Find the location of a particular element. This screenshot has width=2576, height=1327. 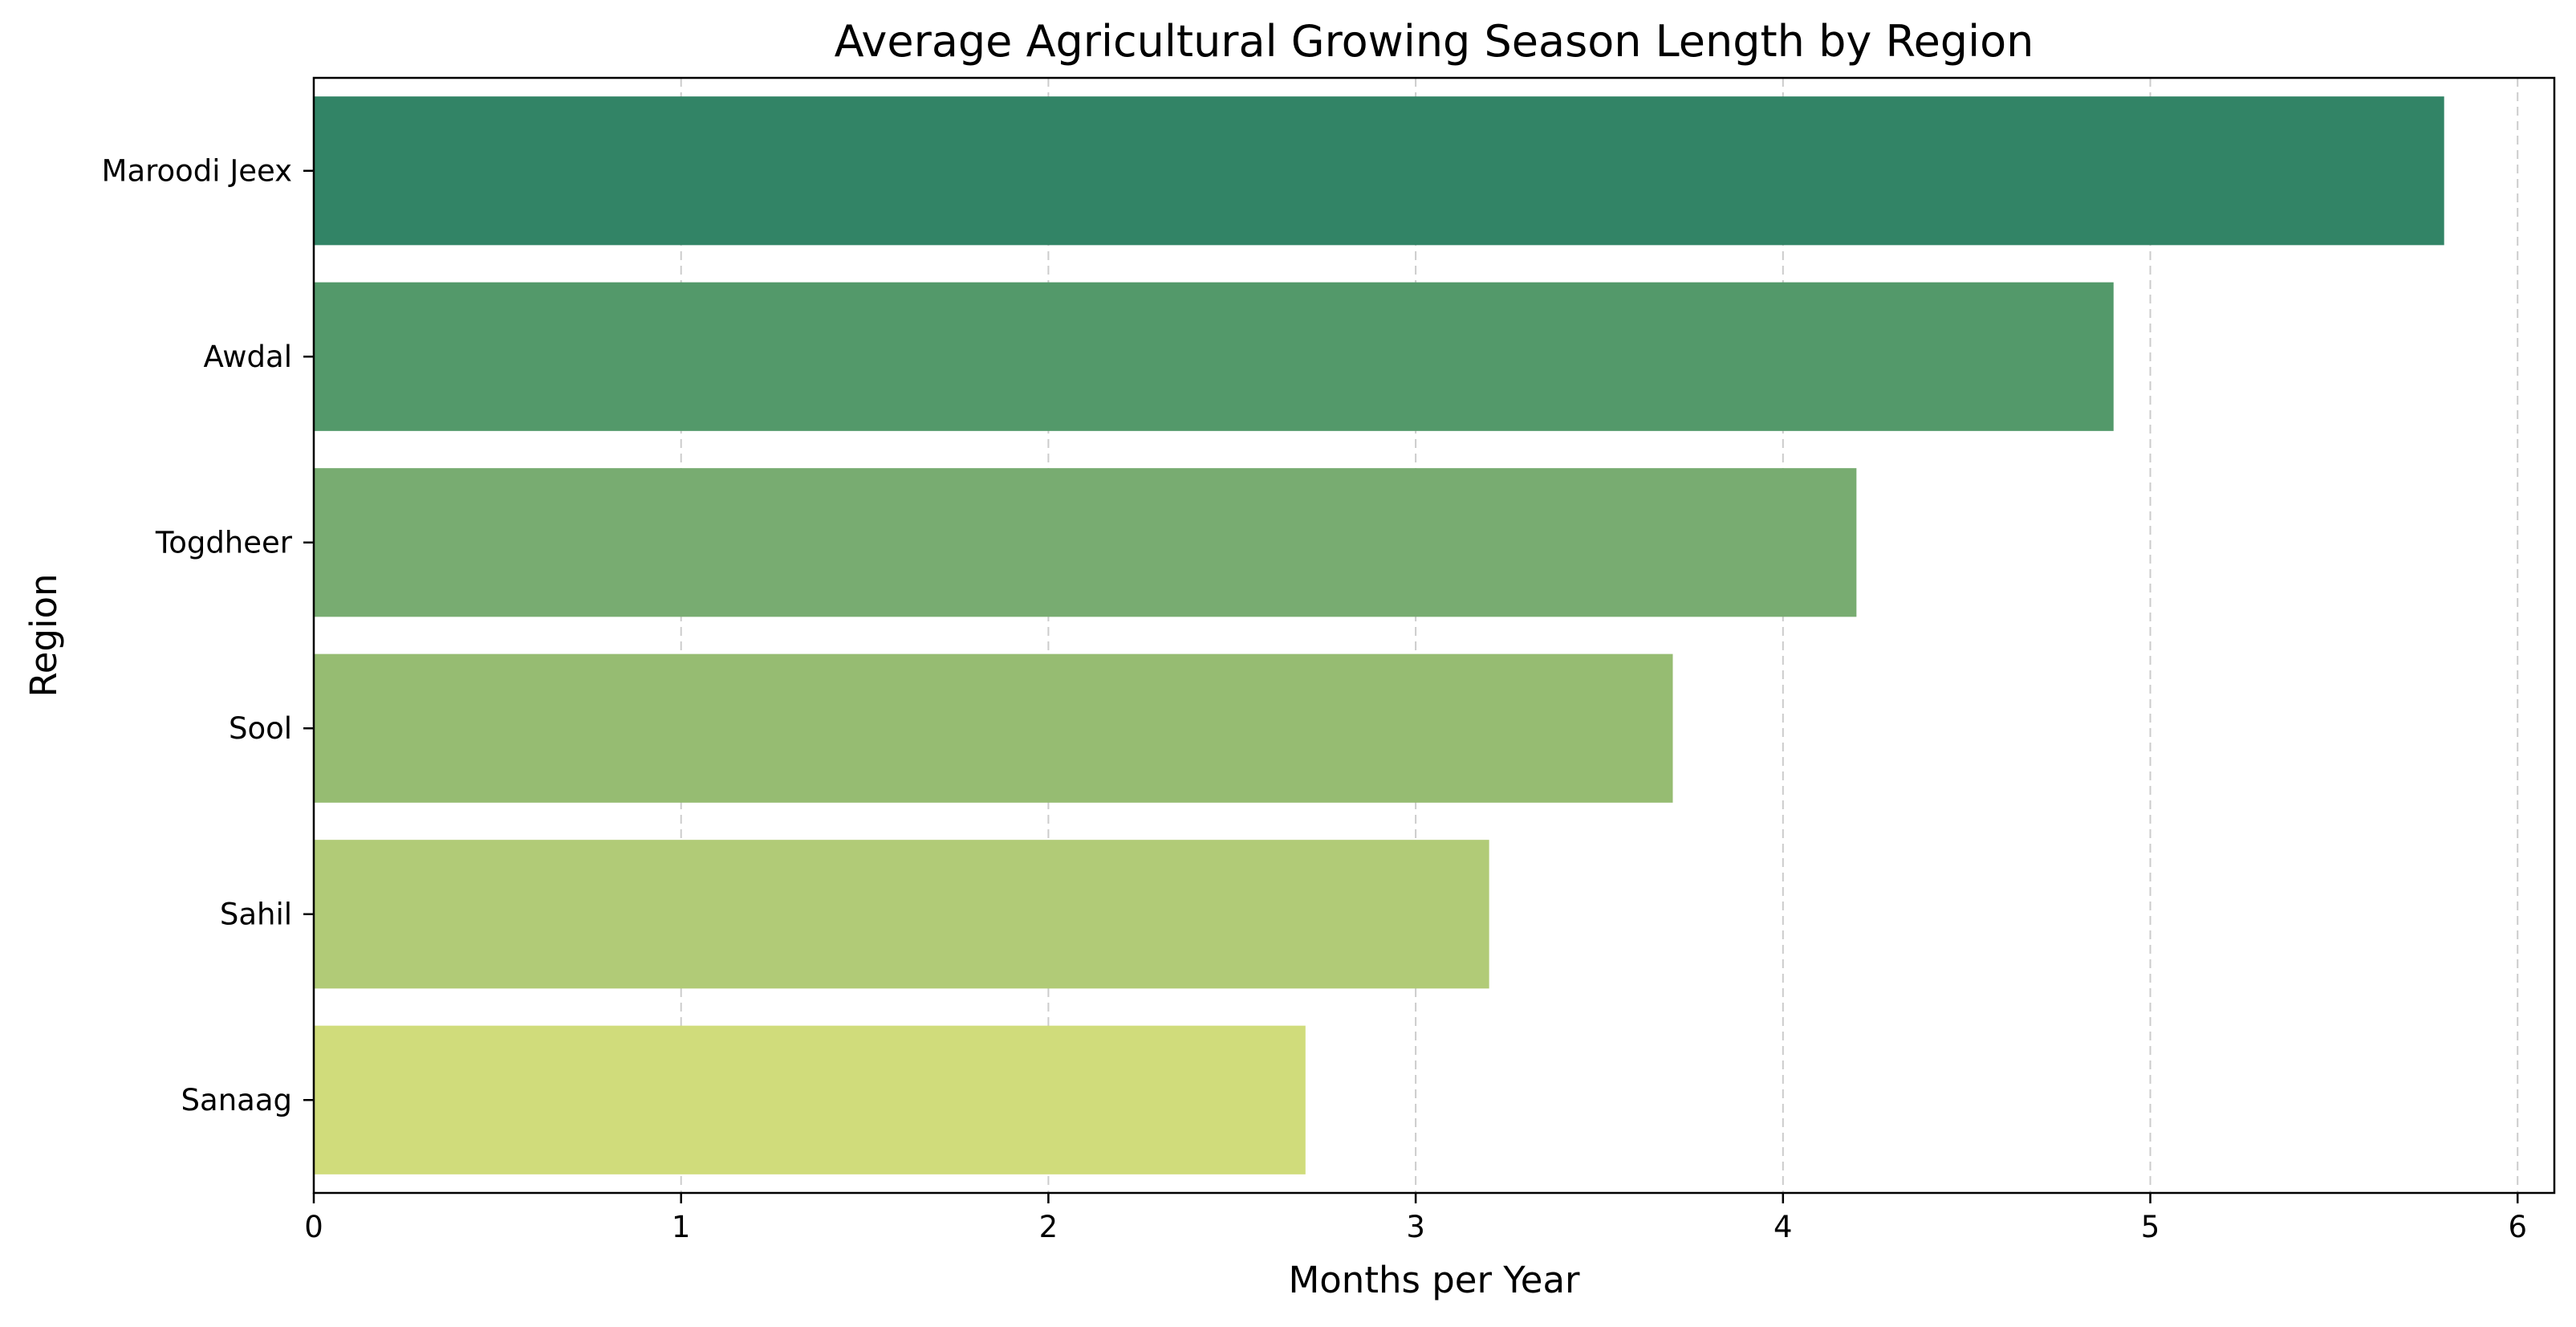

x-tick-label: 1 is located at coordinates (681, 1227).